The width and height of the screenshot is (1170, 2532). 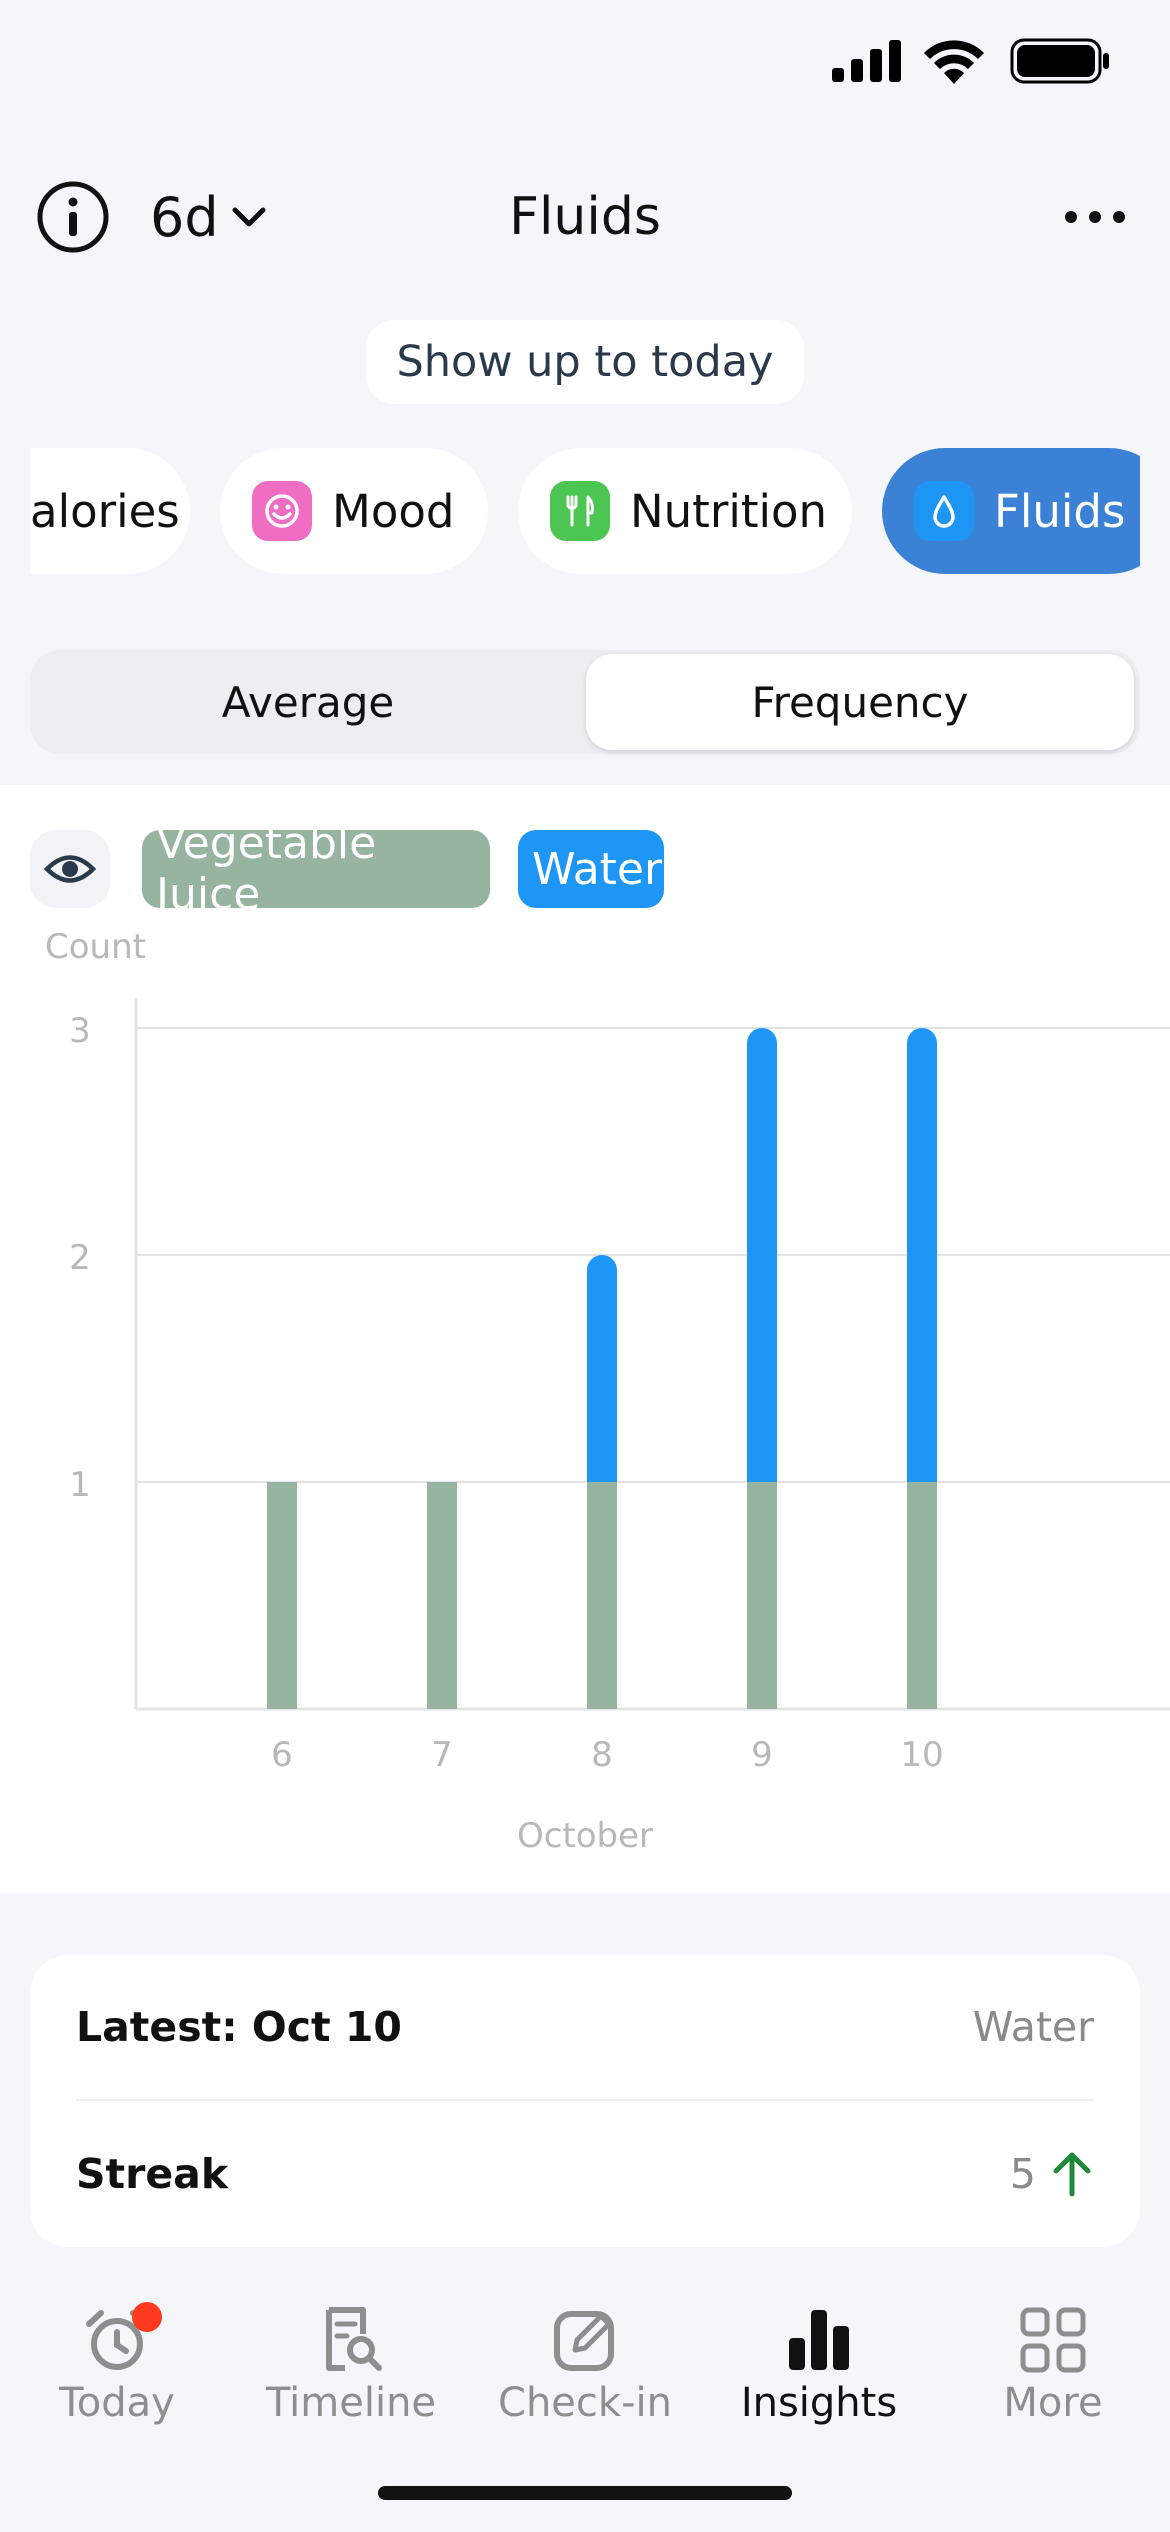 What do you see at coordinates (921, 1755) in the screenshot?
I see `x-tick-label: 10` at bounding box center [921, 1755].